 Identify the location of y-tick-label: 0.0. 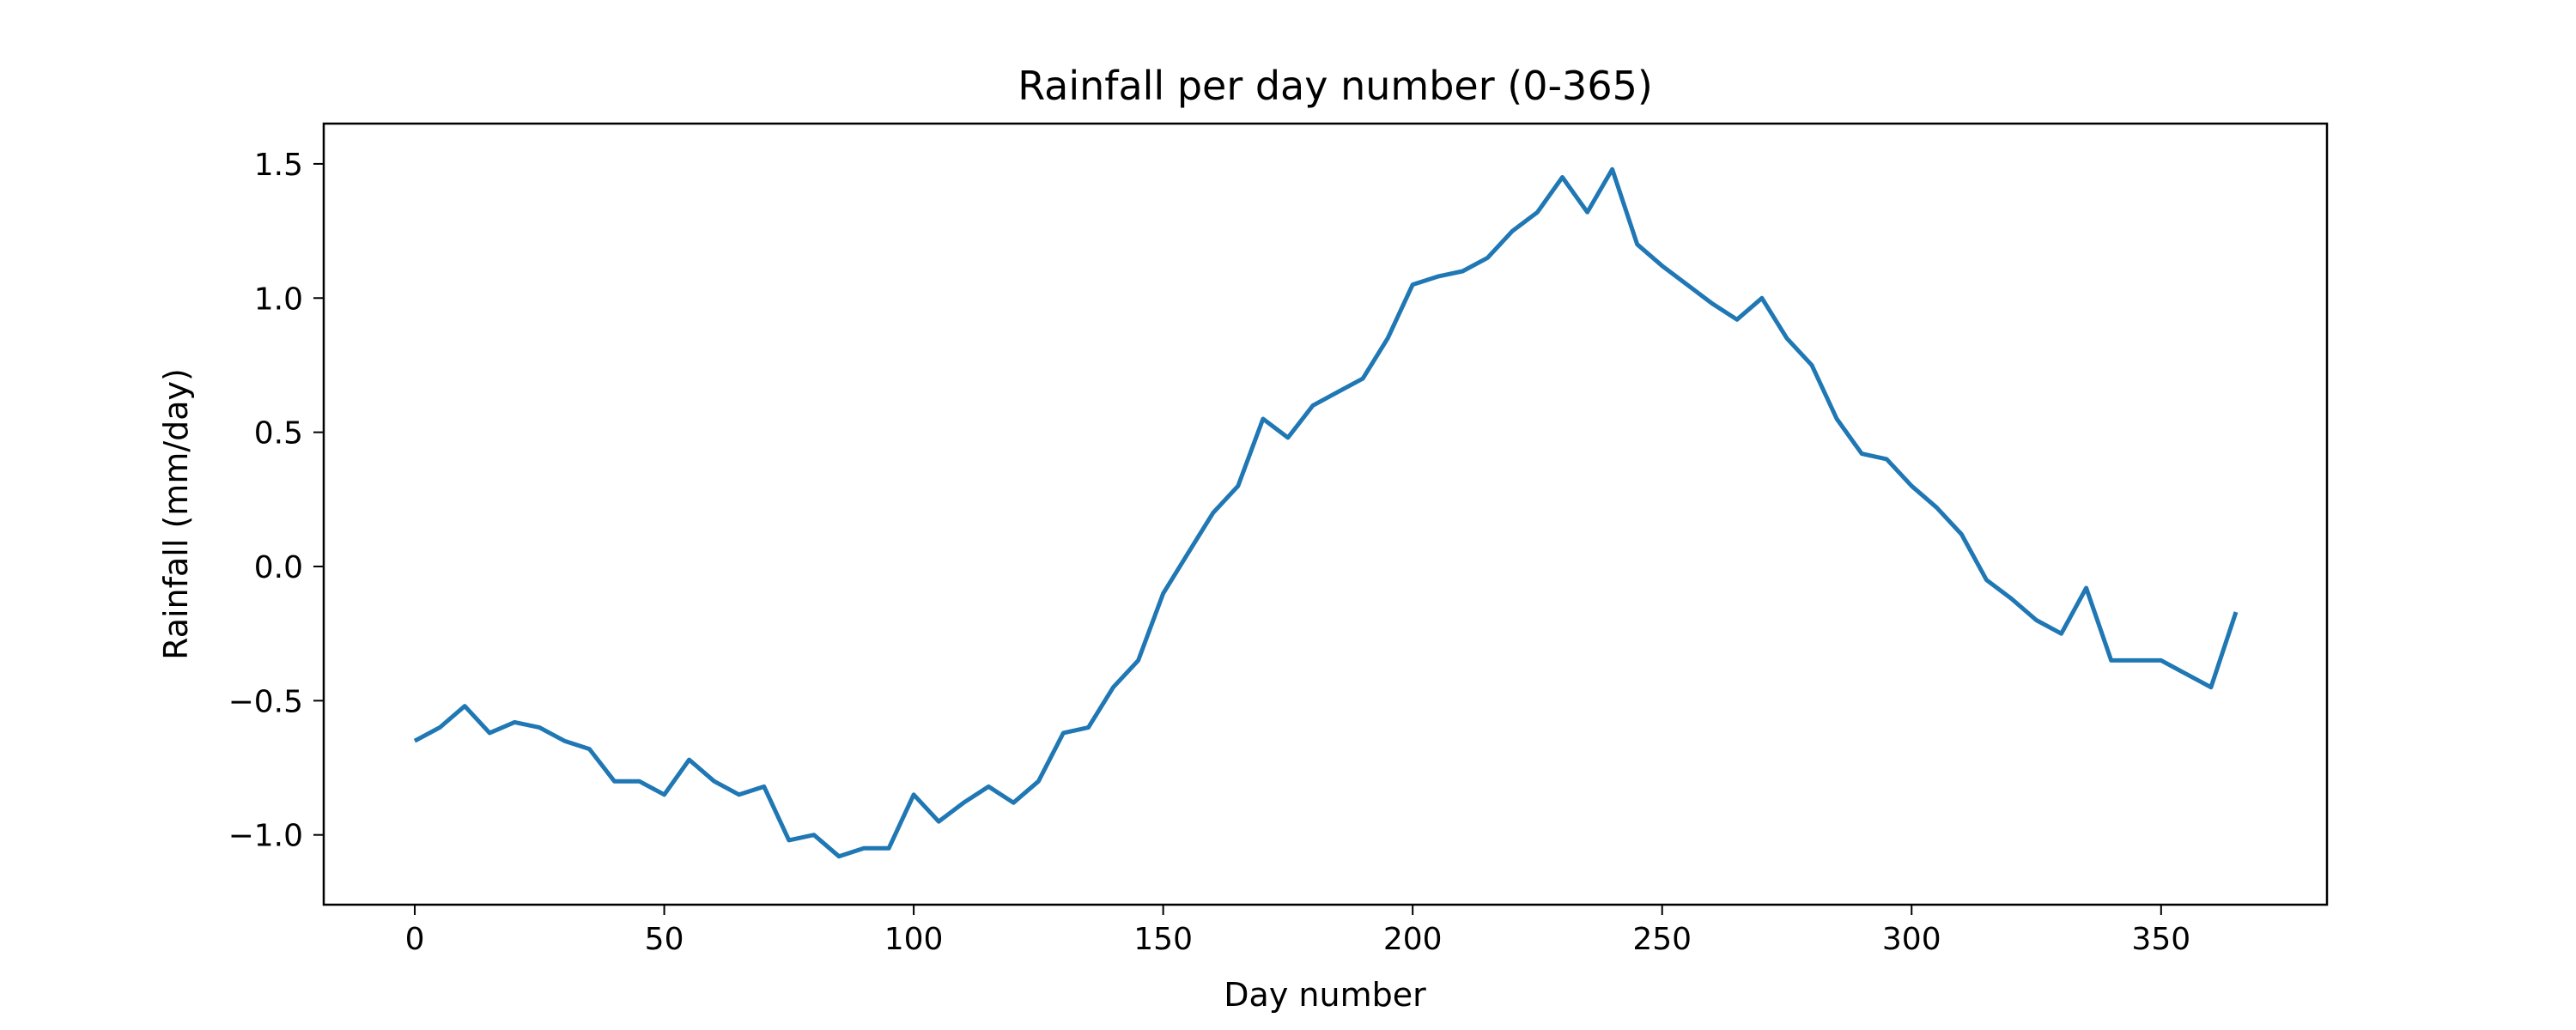
(279, 567).